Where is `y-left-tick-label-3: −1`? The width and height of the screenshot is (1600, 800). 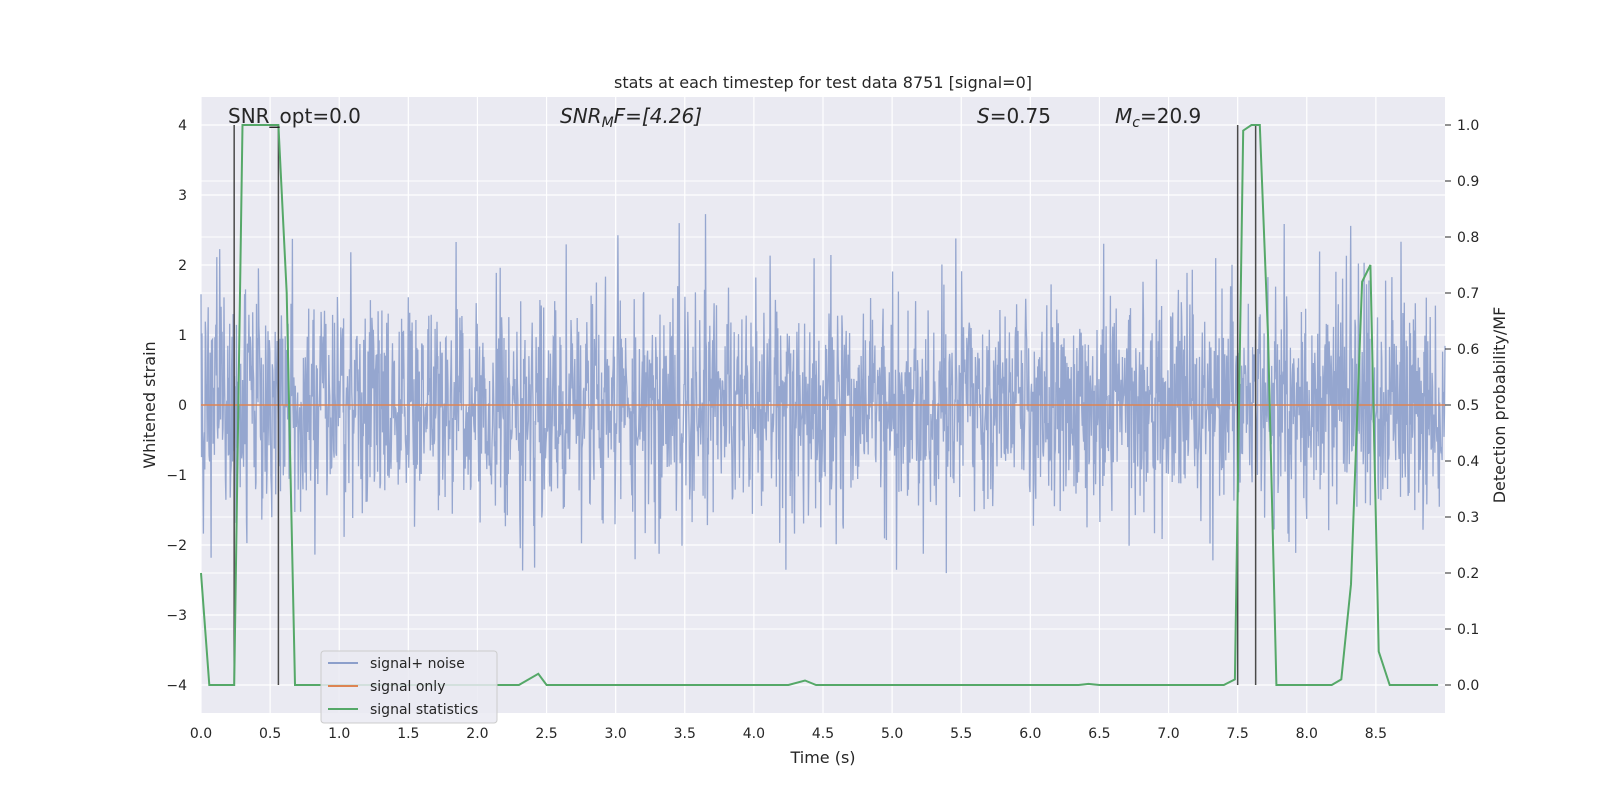 y-left-tick-label-3: −1 is located at coordinates (176, 476).